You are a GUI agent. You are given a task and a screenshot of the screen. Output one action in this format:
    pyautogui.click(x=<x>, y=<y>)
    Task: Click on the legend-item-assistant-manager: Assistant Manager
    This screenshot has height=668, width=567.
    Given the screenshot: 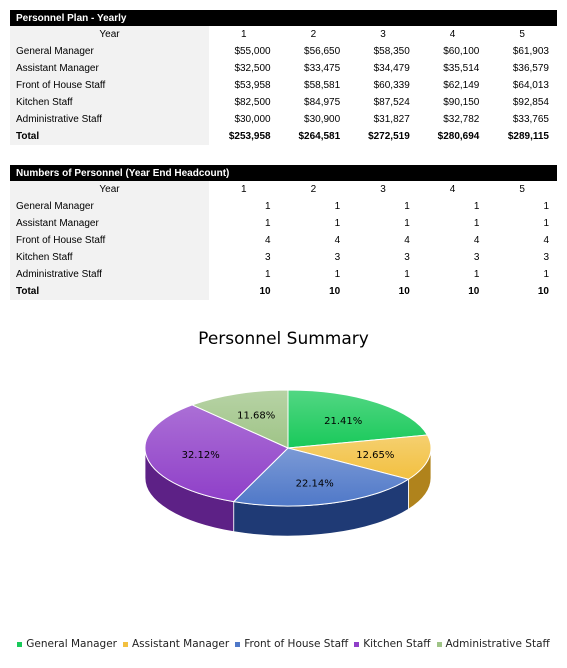 What is the action you would take?
    pyautogui.click(x=176, y=644)
    